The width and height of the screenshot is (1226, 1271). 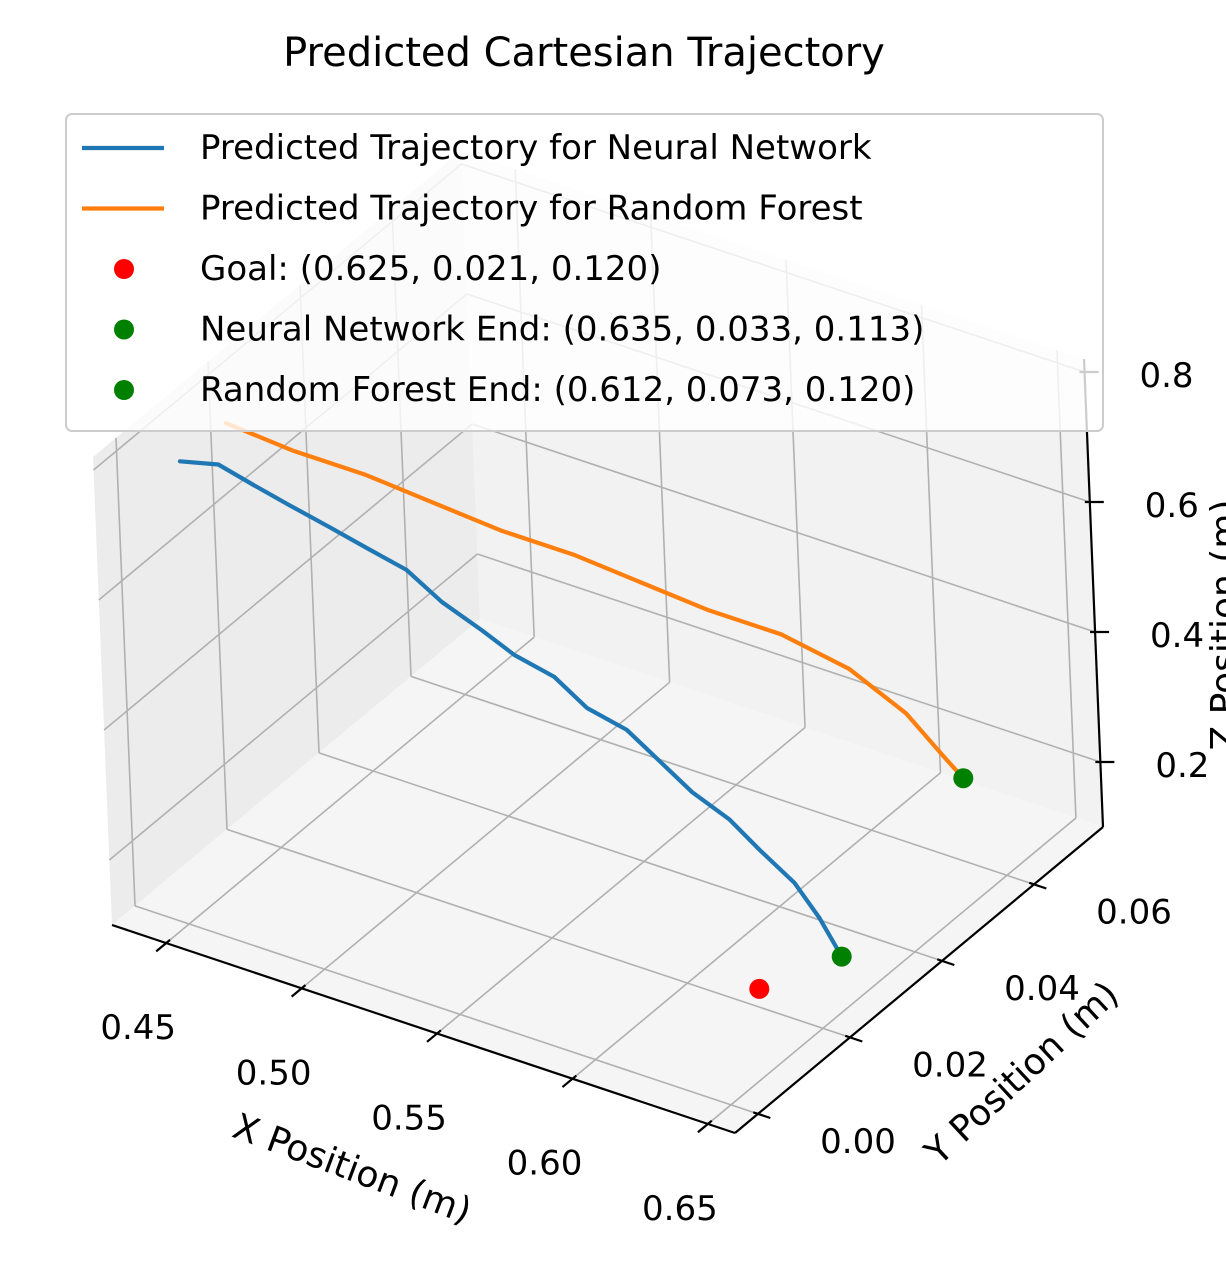 What do you see at coordinates (861, 883) in the screenshot?
I see `series-markers` at bounding box center [861, 883].